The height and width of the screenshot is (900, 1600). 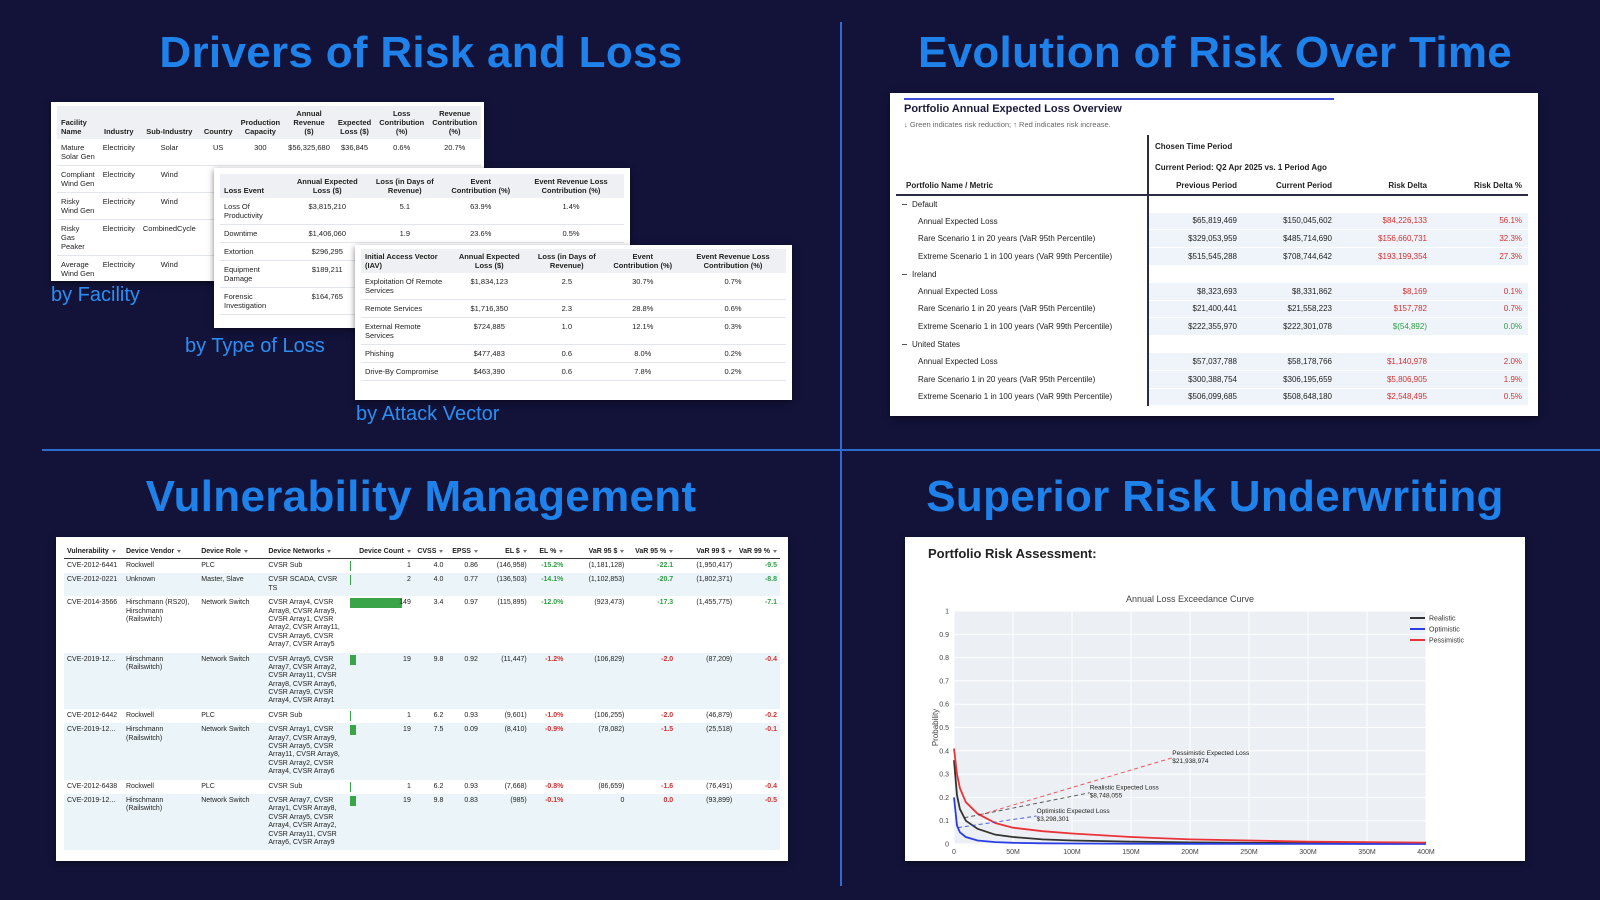 What do you see at coordinates (380, 624) in the screenshot?
I see `device-count-cell: 149` at bounding box center [380, 624].